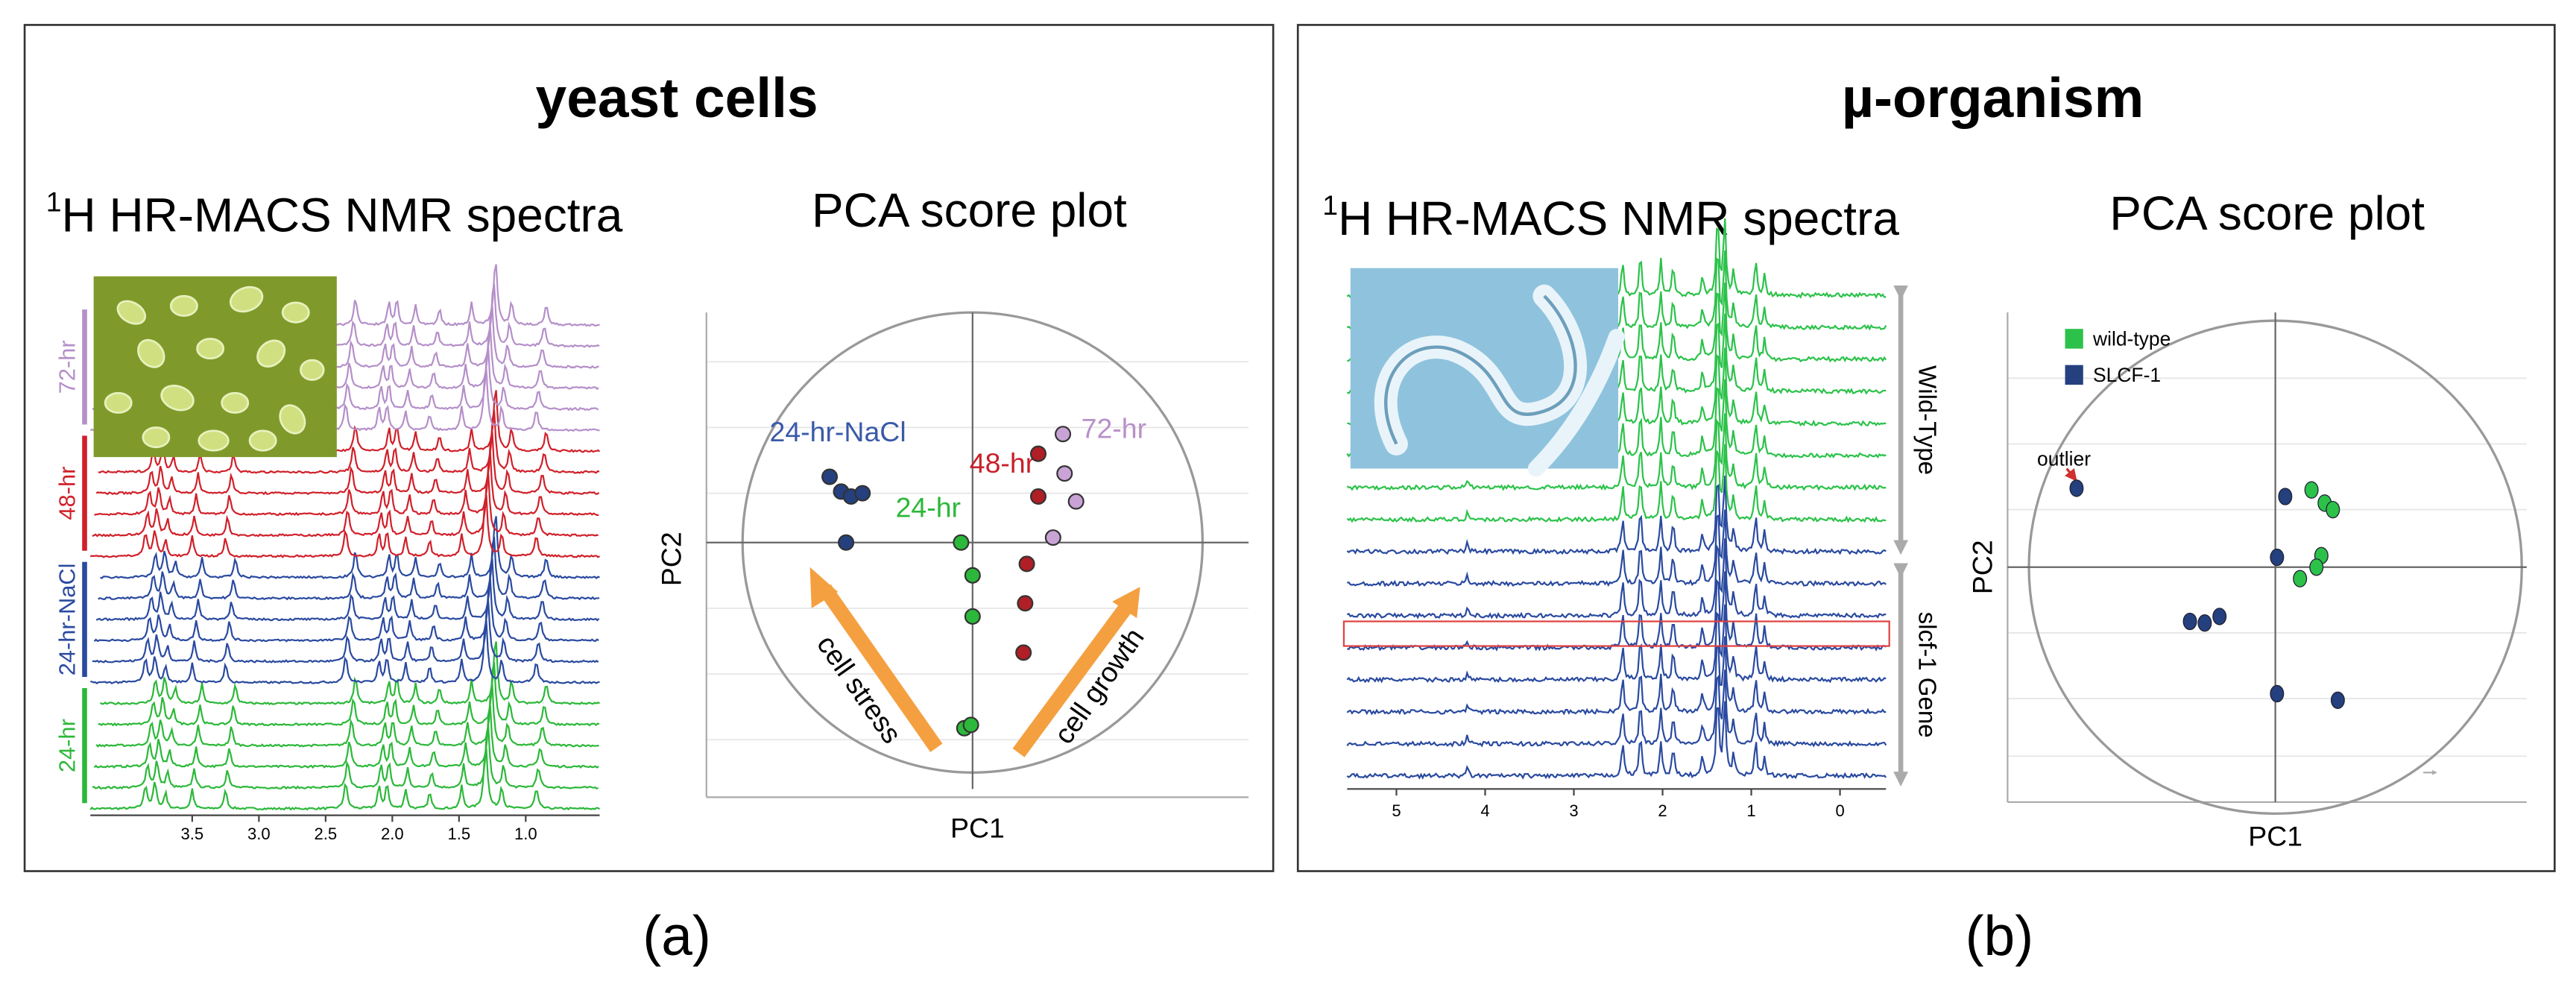  What do you see at coordinates (1926, 420) in the screenshot?
I see `group-label: Wild-Type` at bounding box center [1926, 420].